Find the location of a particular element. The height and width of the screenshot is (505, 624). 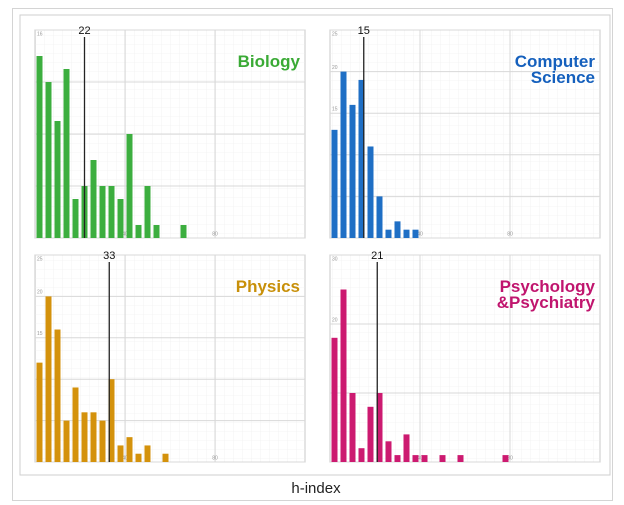

panel-title: Computer Science is located at coordinates (554, 69).